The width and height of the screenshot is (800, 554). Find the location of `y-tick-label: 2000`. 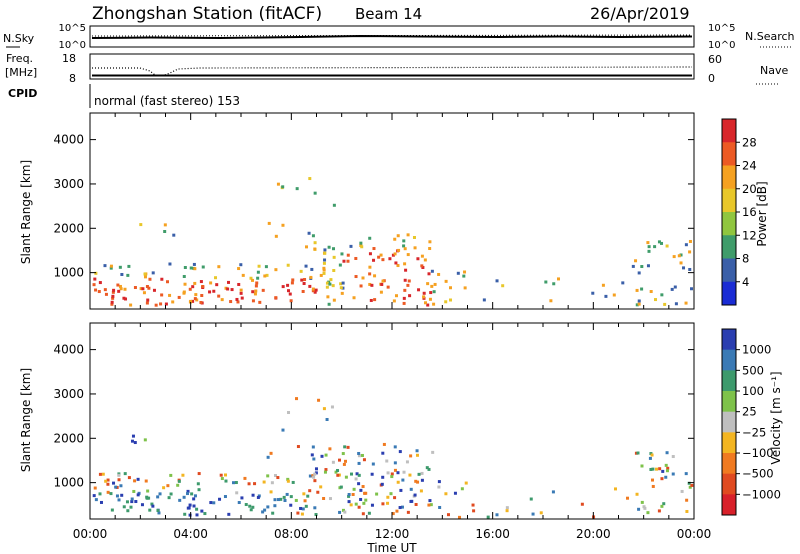

y-tick-label: 2000 is located at coordinates (68, 228).